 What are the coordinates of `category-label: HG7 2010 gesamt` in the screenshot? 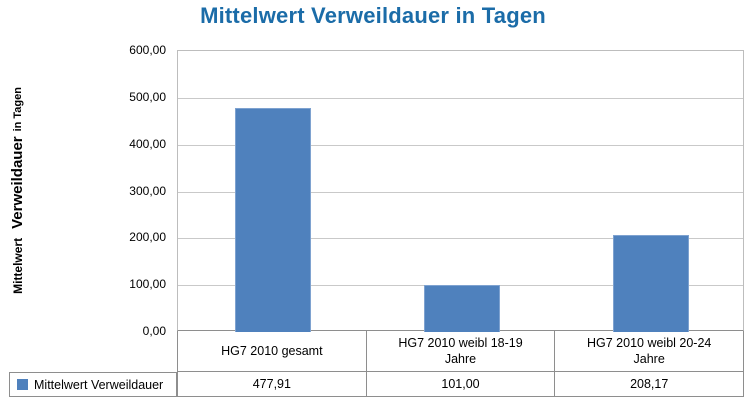 It's located at (272, 351).